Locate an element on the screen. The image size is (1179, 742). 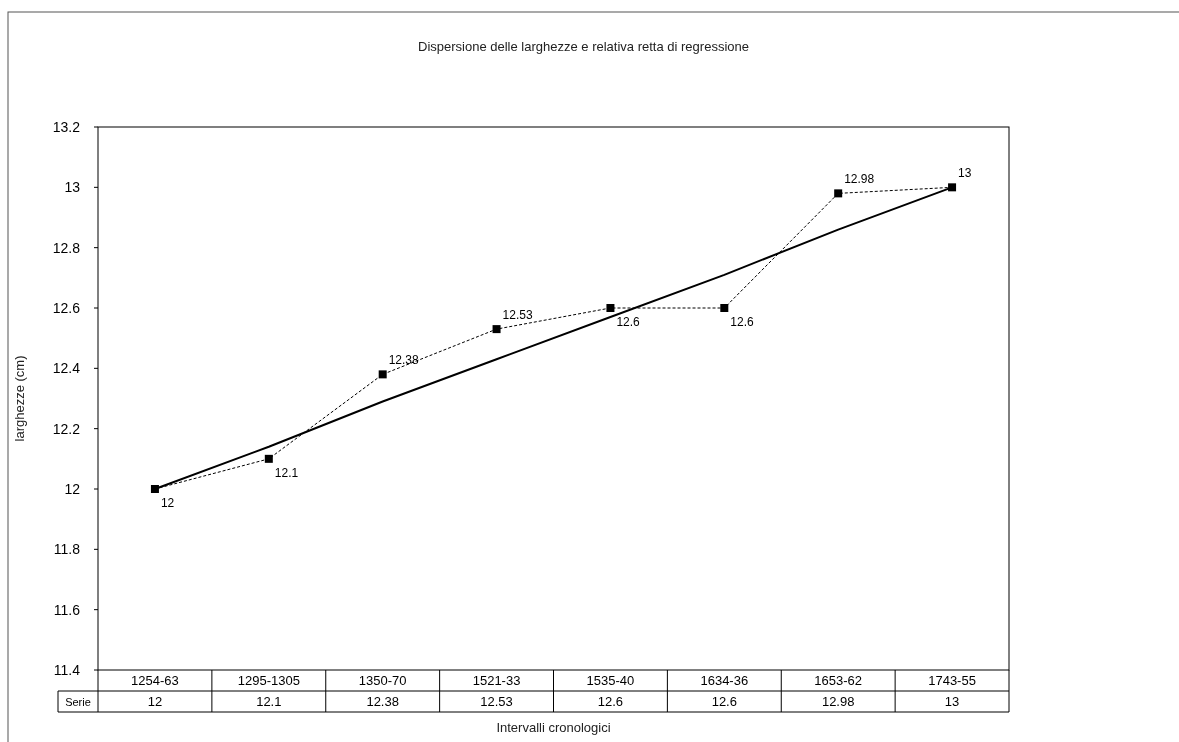
text: 12.1 is located at coordinates (286, 472).